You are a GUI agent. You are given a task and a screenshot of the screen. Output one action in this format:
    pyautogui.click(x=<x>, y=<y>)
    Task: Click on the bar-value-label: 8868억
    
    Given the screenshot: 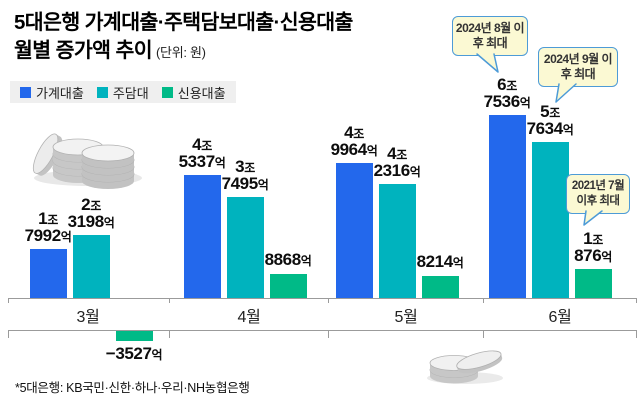 What is the action you would take?
    pyautogui.click(x=288, y=259)
    